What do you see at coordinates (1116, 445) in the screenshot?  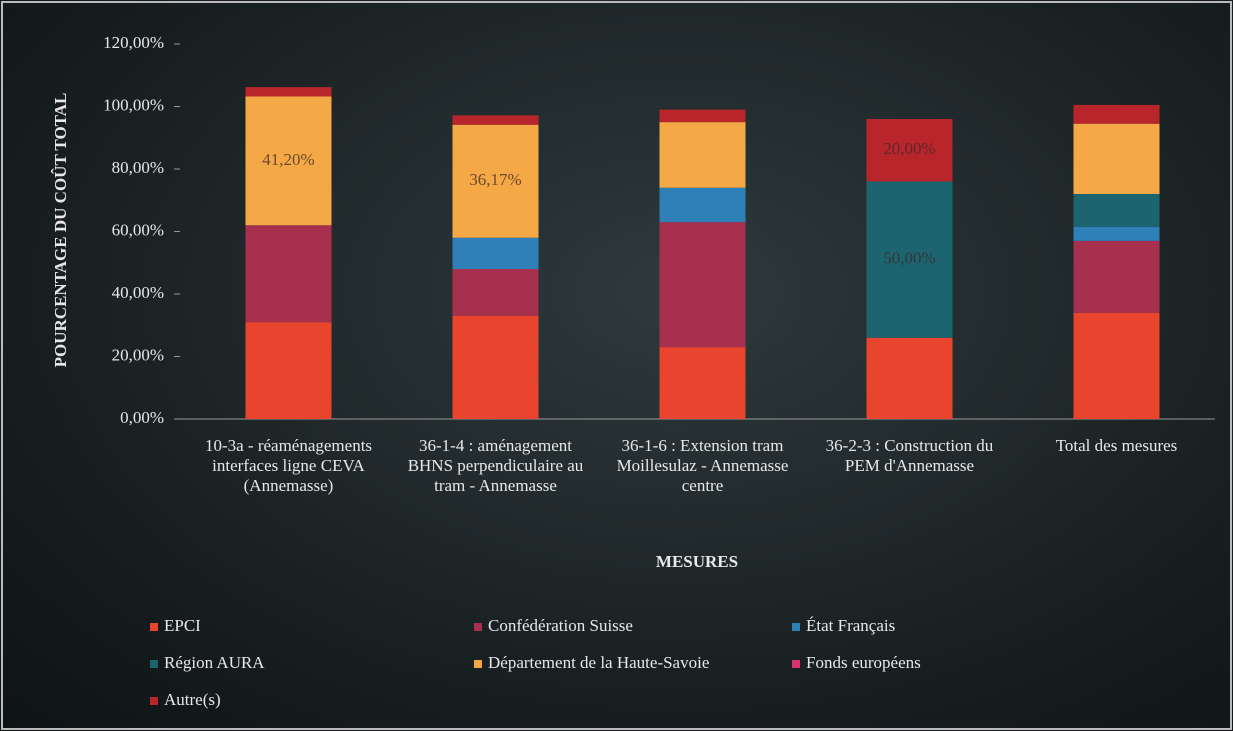 I see `x-tick-label: Total des mesures` at bounding box center [1116, 445].